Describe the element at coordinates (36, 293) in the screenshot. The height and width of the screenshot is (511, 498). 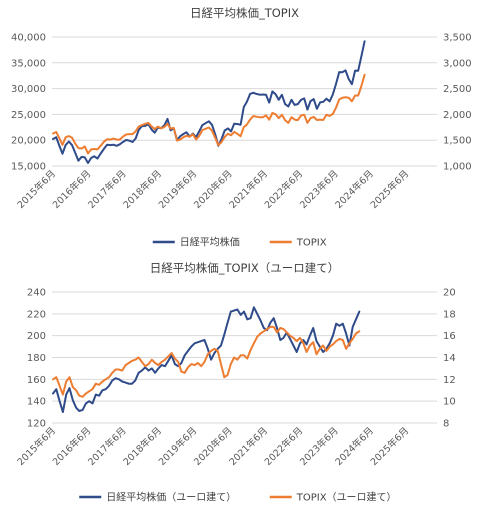
I see `y-left-tick-label: 240` at that location.